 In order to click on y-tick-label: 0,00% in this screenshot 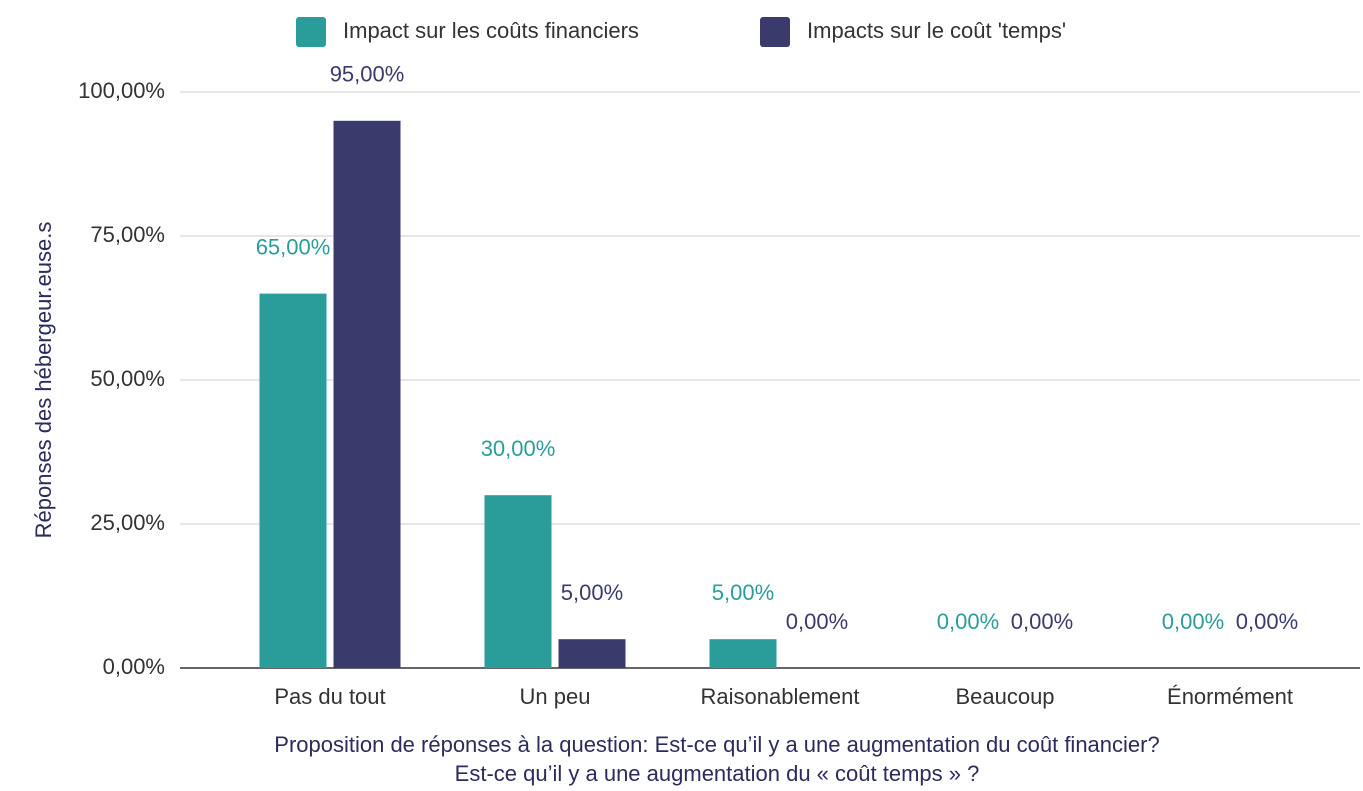, I will do `click(134, 666)`.